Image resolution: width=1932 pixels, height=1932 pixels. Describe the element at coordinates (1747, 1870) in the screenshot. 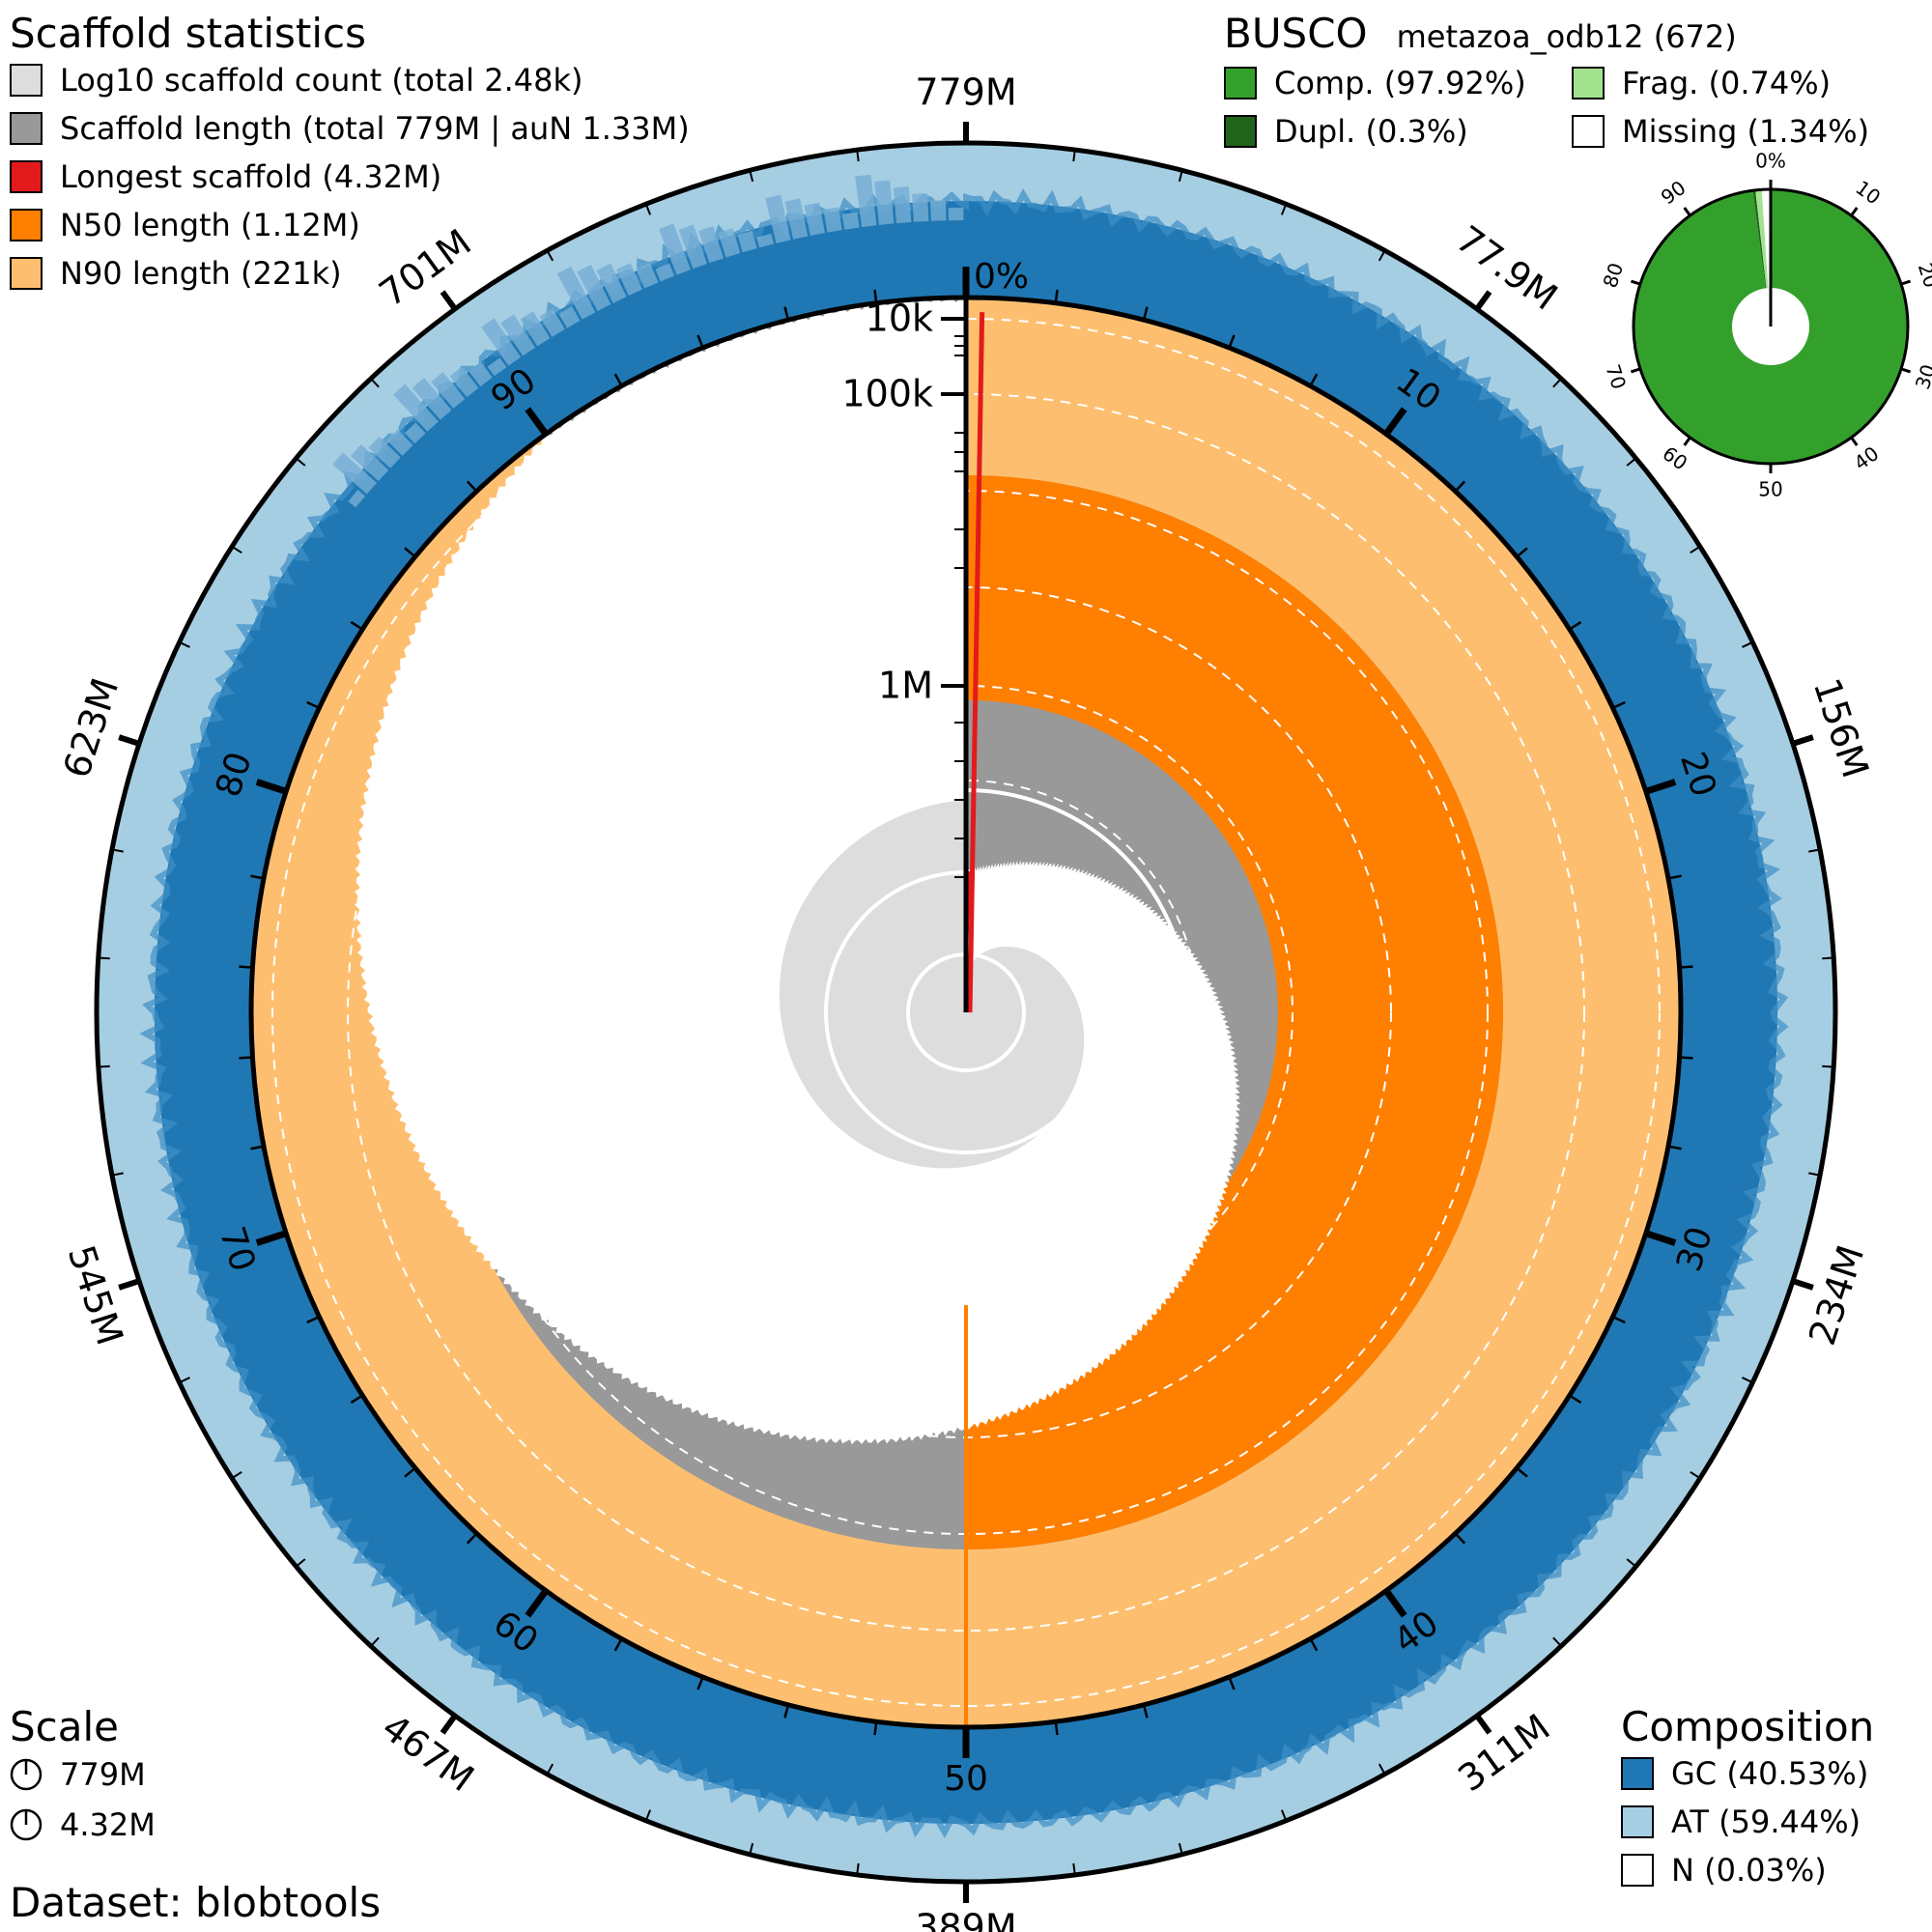

I see `legend-item-n: N (0.03%)` at that location.